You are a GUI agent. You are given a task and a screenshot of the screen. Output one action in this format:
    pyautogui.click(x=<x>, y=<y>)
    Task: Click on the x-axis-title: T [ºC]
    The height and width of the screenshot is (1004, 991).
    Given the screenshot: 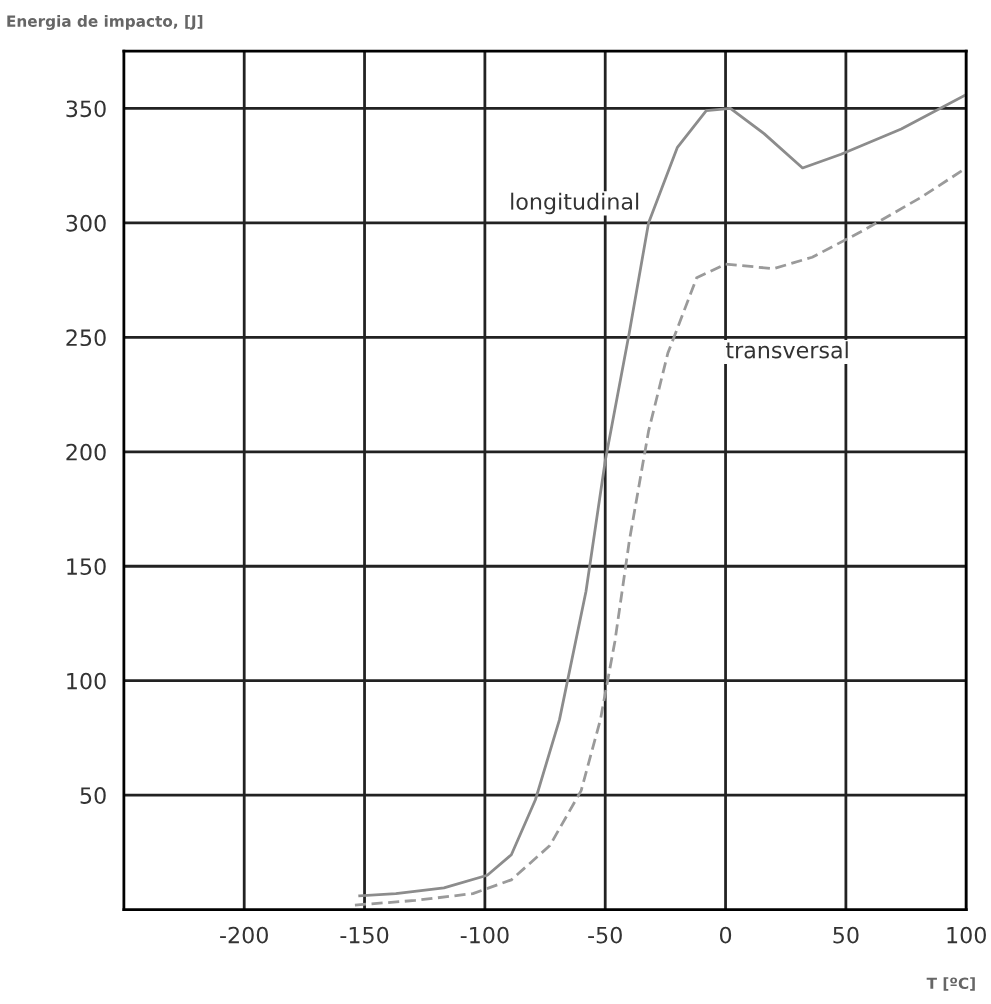 What is the action you would take?
    pyautogui.click(x=950, y=984)
    